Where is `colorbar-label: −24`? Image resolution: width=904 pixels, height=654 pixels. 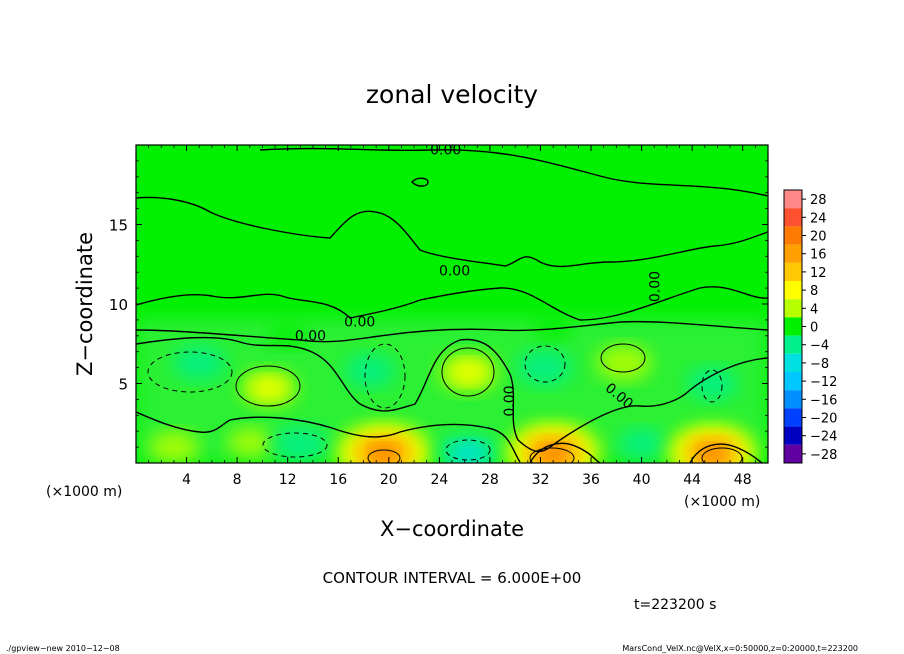
colorbar-label: −24 is located at coordinates (823, 437).